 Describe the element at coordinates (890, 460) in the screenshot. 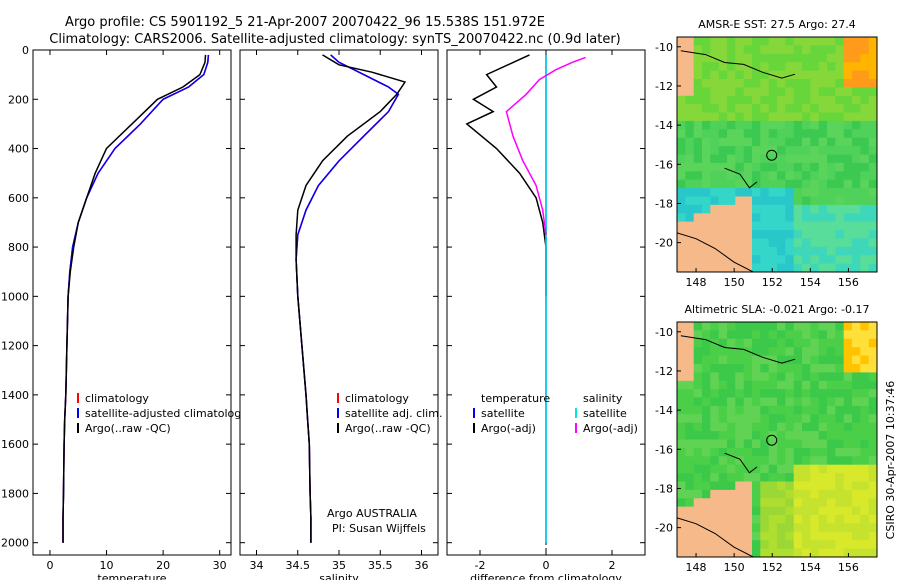

I see `timestamp-label: CSIRO 30-Apr-2007 10:37:46` at that location.